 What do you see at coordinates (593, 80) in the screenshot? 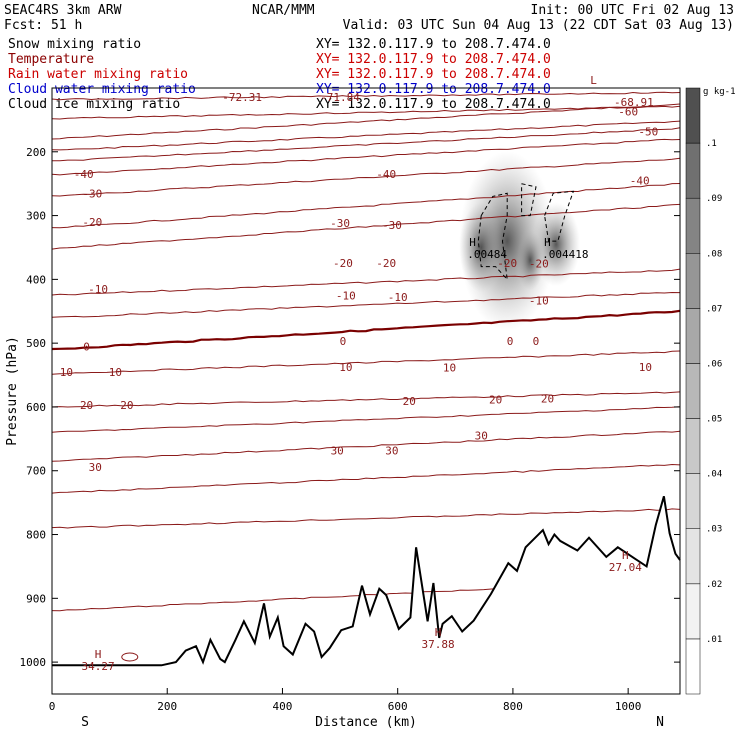
I see `extremum-marker: L` at bounding box center [593, 80].